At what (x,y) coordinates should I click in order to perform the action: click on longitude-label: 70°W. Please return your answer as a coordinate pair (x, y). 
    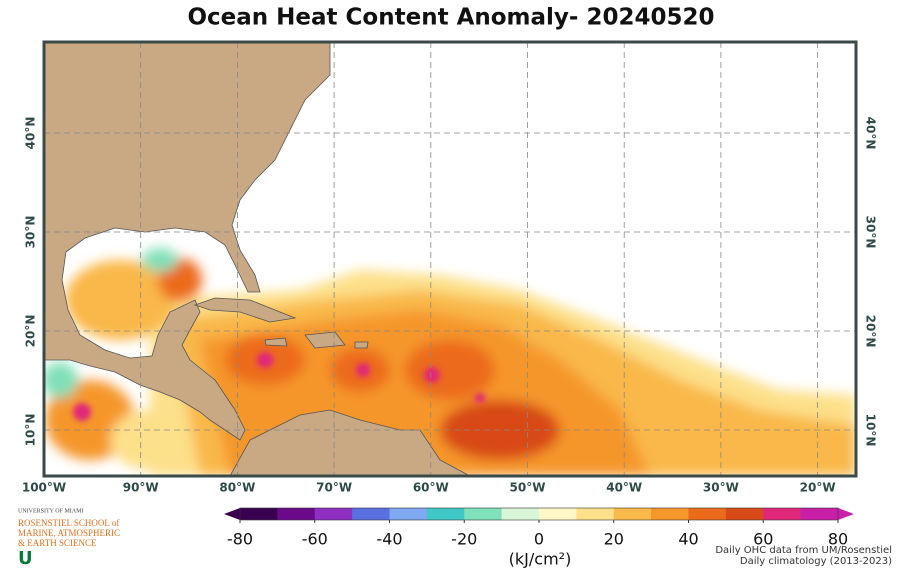
    Looking at the image, I should click on (334, 488).